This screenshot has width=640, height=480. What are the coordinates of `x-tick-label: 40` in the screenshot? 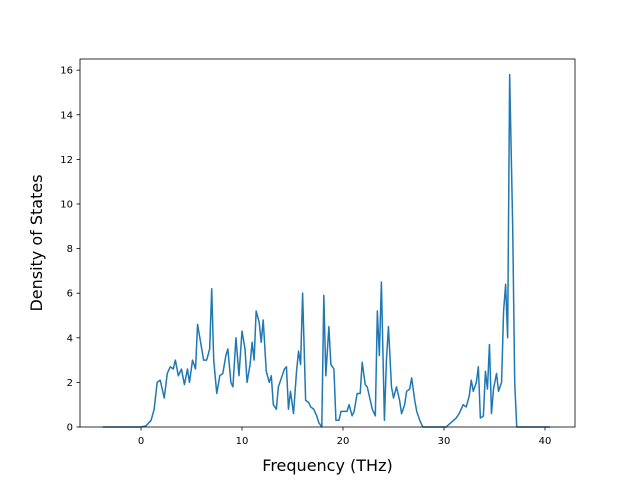 It's located at (545, 441).